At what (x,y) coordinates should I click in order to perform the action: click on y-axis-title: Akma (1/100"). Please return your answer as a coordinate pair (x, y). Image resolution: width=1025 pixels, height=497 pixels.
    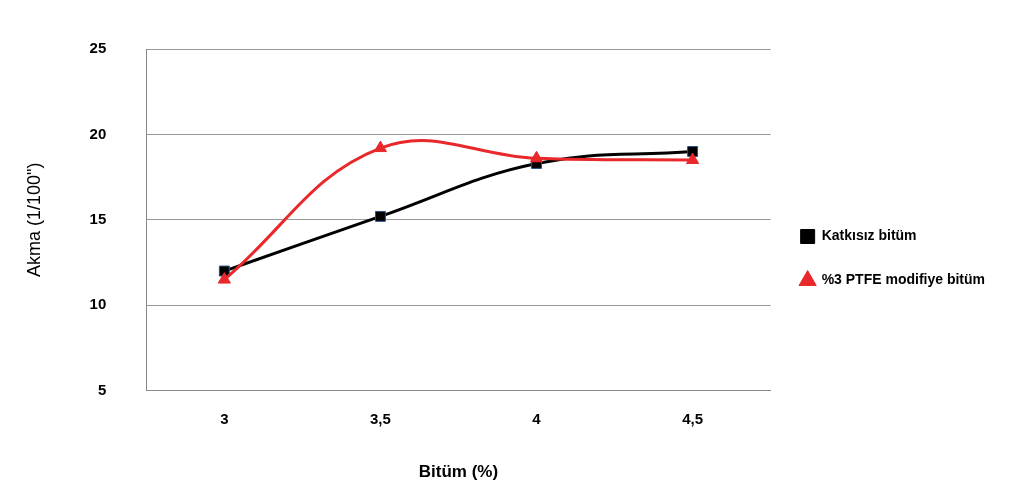
    Looking at the image, I should click on (33, 220).